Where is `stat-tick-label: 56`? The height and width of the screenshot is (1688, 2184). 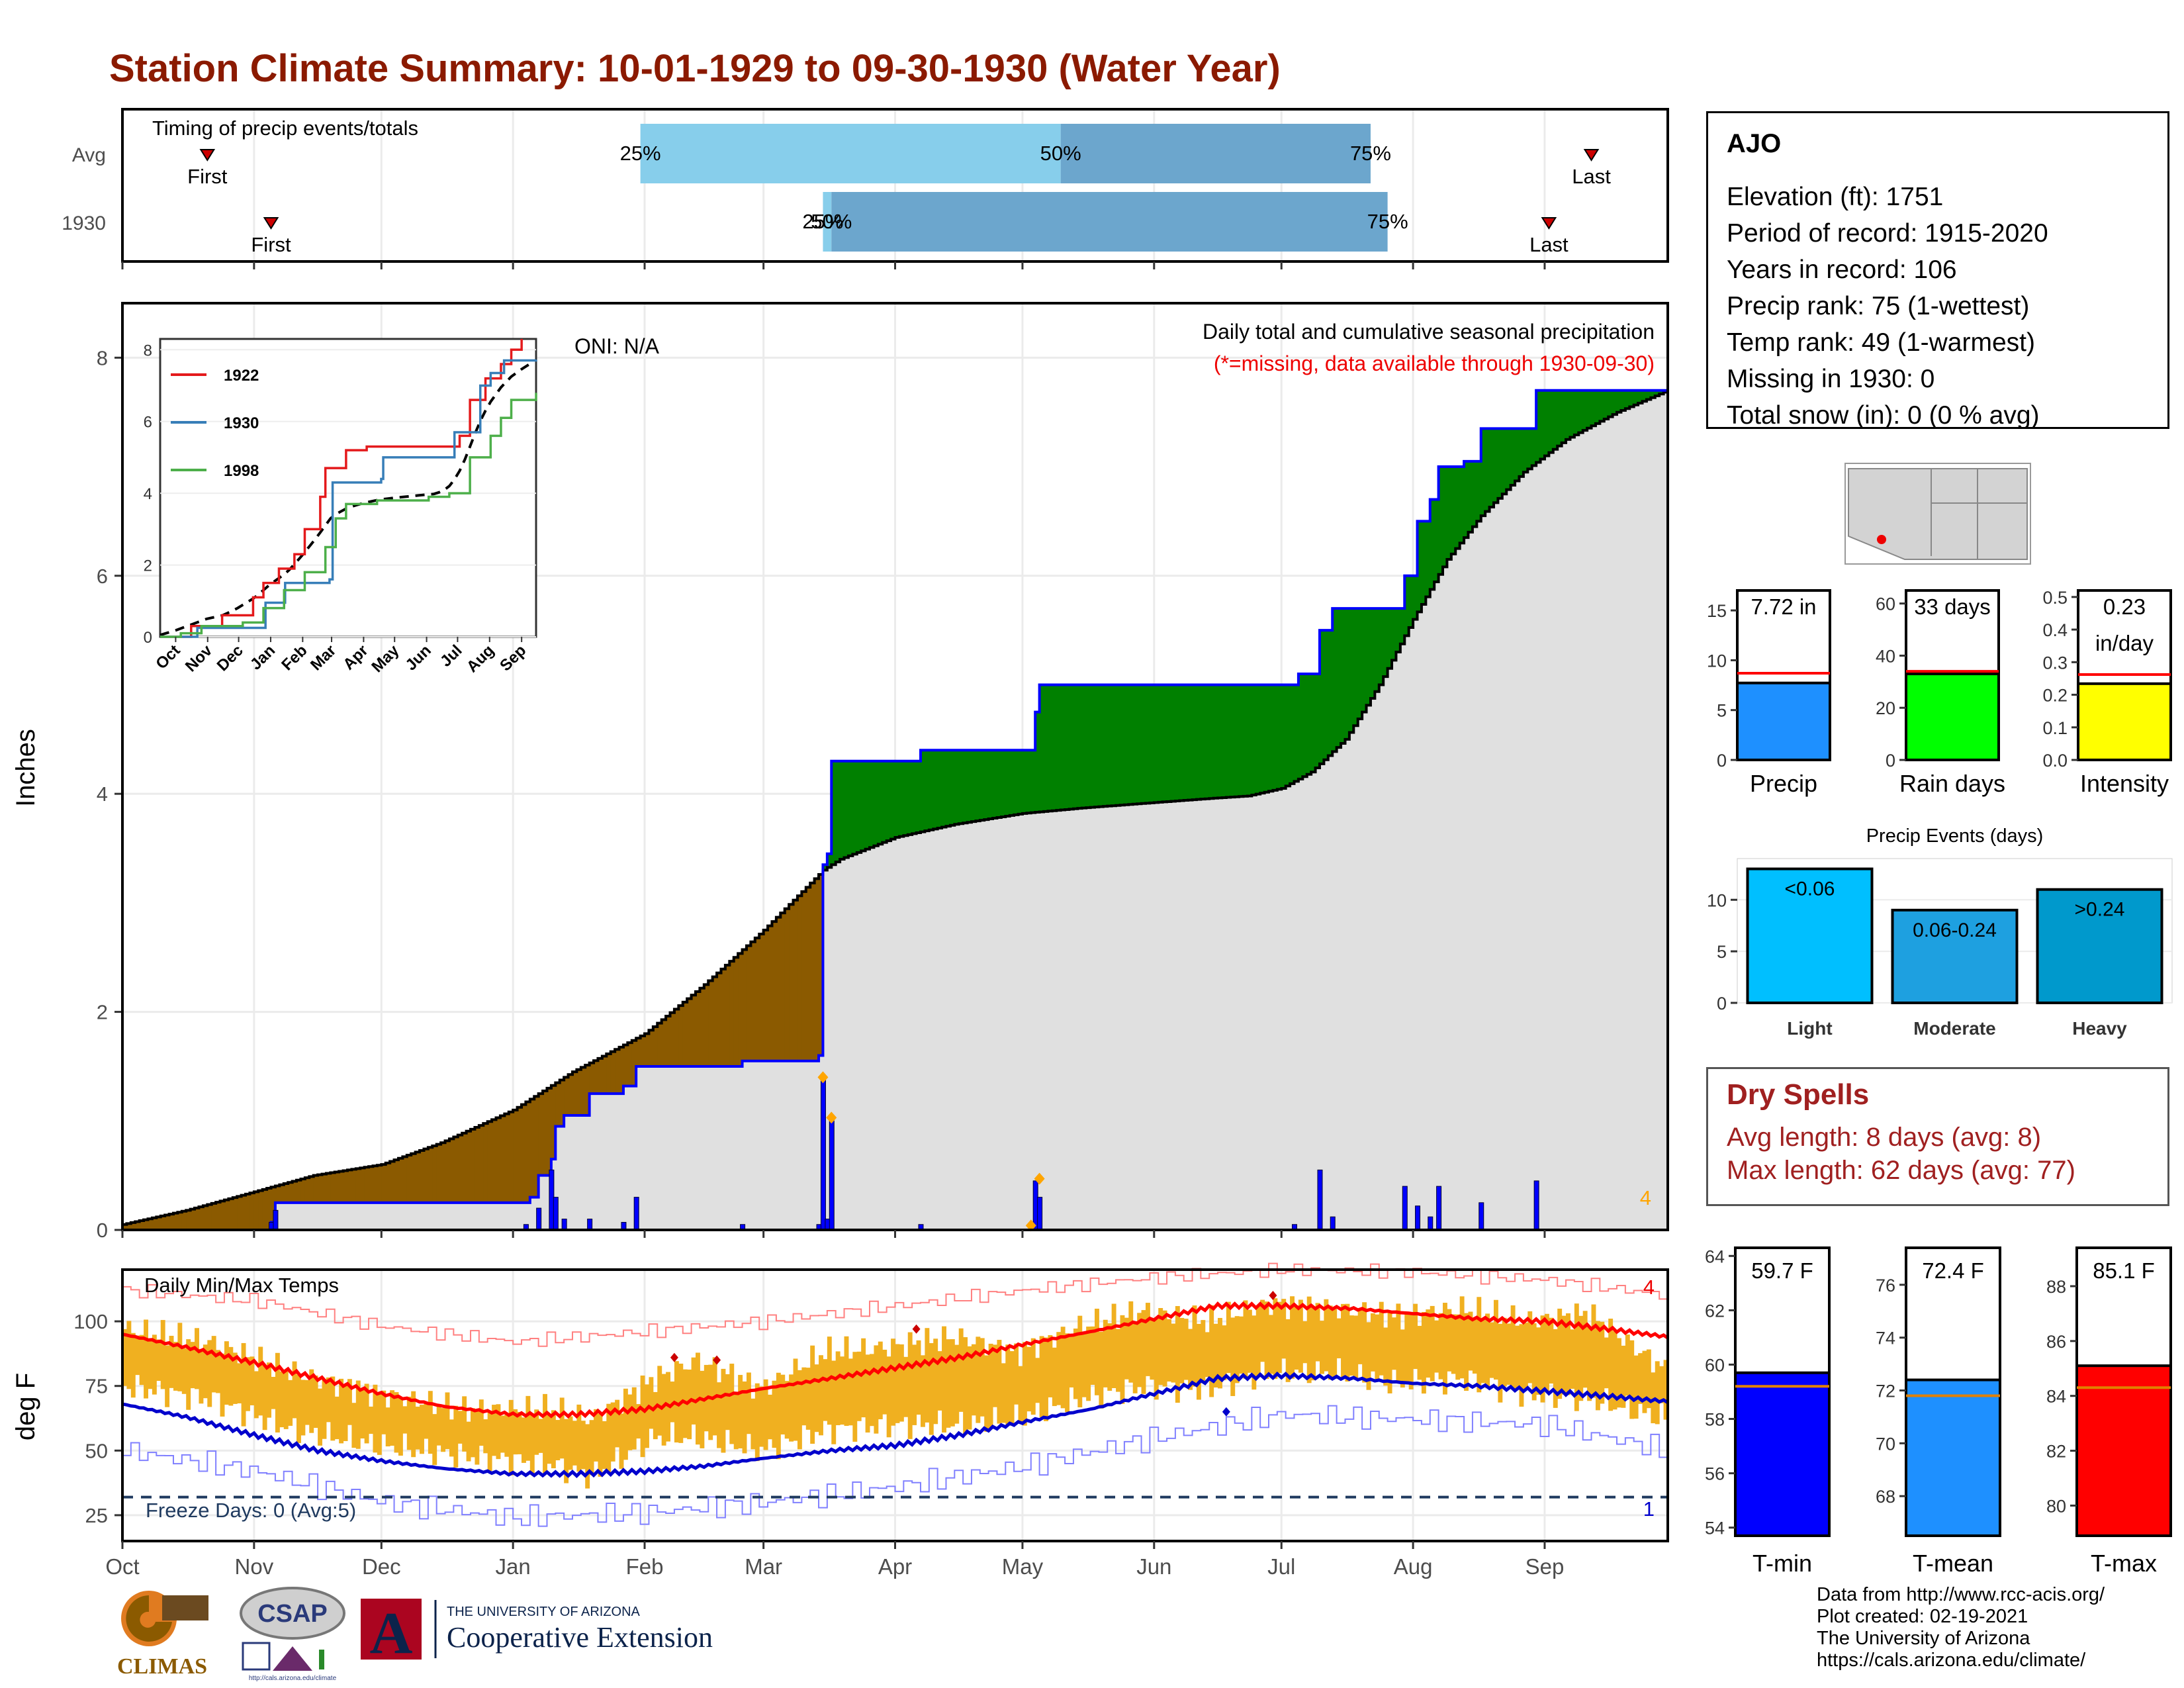 stat-tick-label: 56 is located at coordinates (1715, 1474).